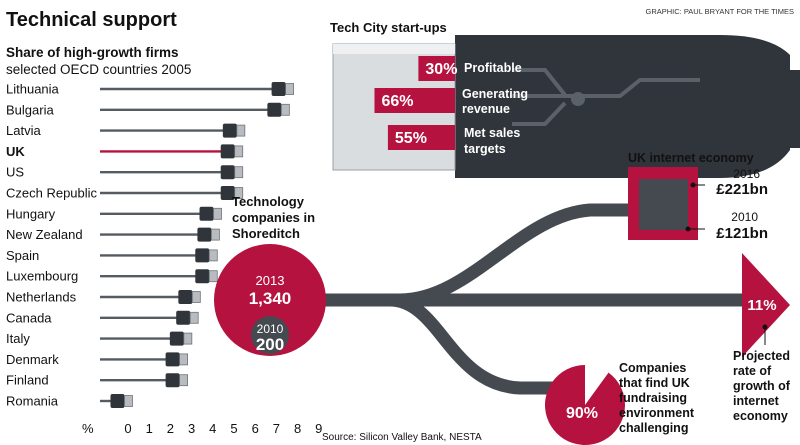 The image size is (800, 445). Describe the element at coordinates (273, 217) in the screenshot. I see `shoreditch-label-line2: companies in` at that location.